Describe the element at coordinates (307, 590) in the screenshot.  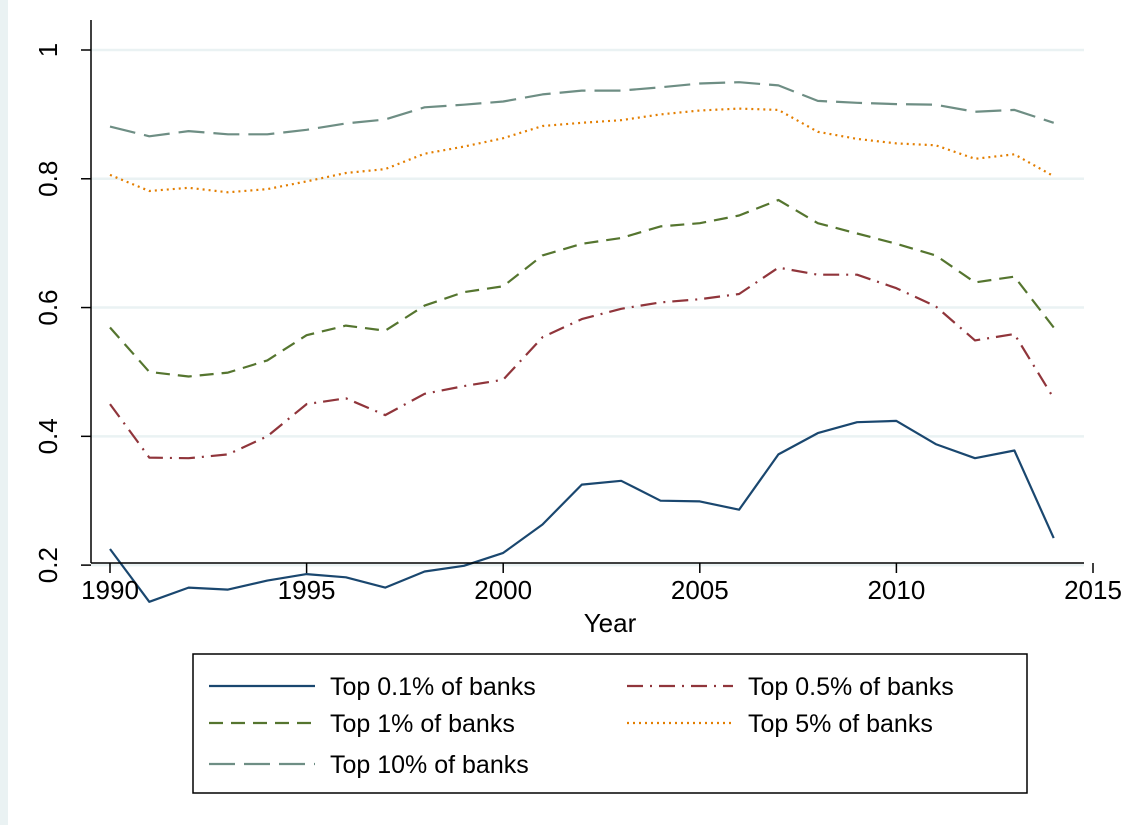
I see `x-tick-label: 1995` at that location.